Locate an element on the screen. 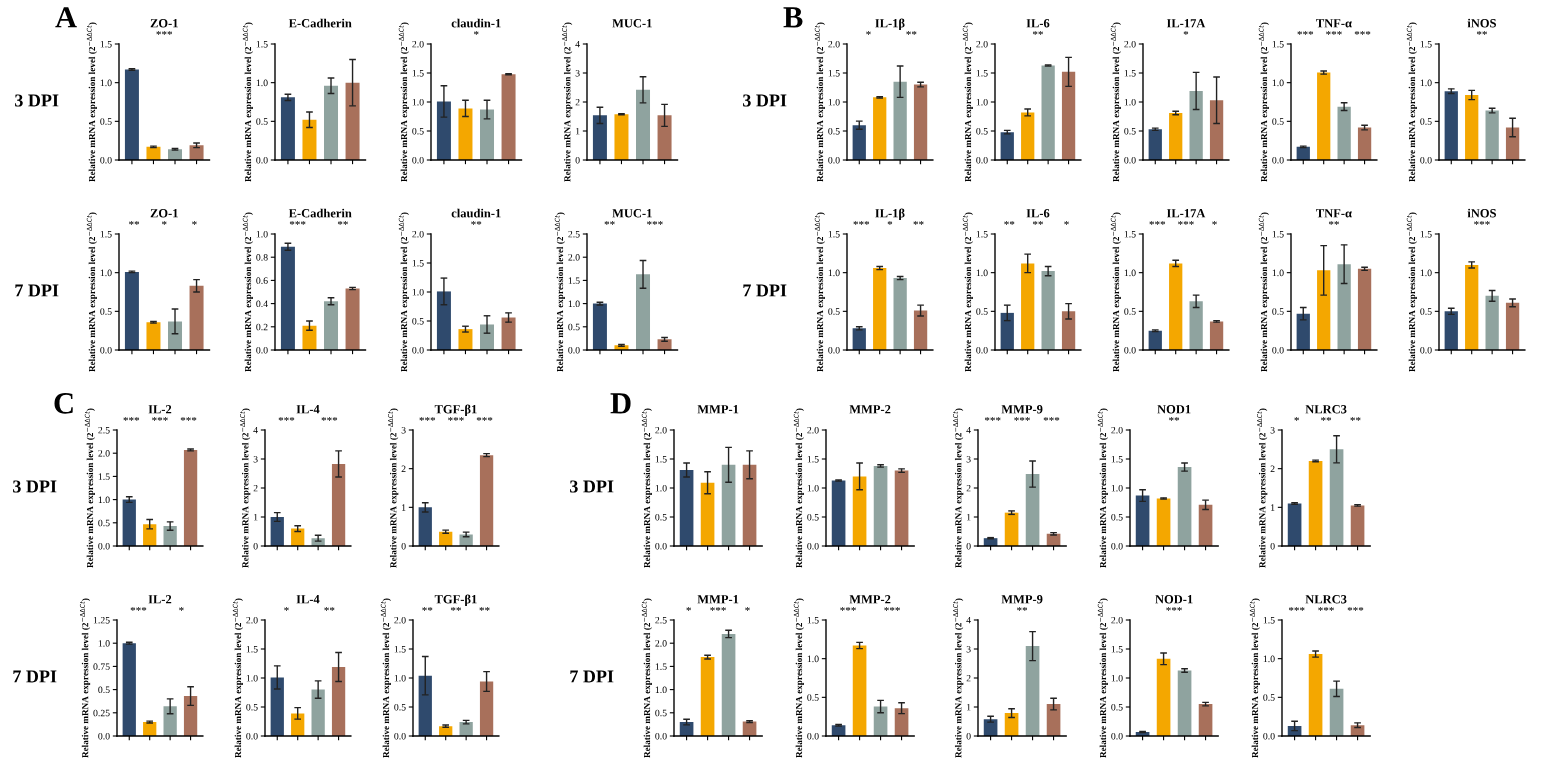  text: A is located at coordinates (66, 17).